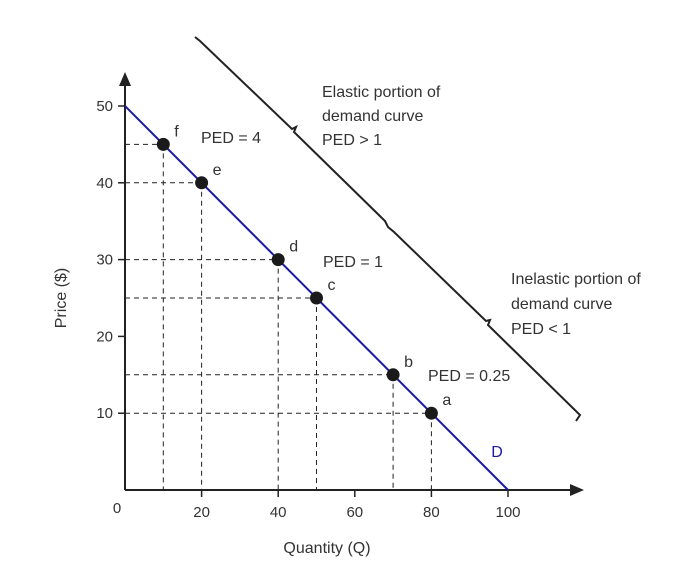 This screenshot has width=690, height=574. What do you see at coordinates (408, 362) in the screenshot?
I see `point-label-b: b` at bounding box center [408, 362].